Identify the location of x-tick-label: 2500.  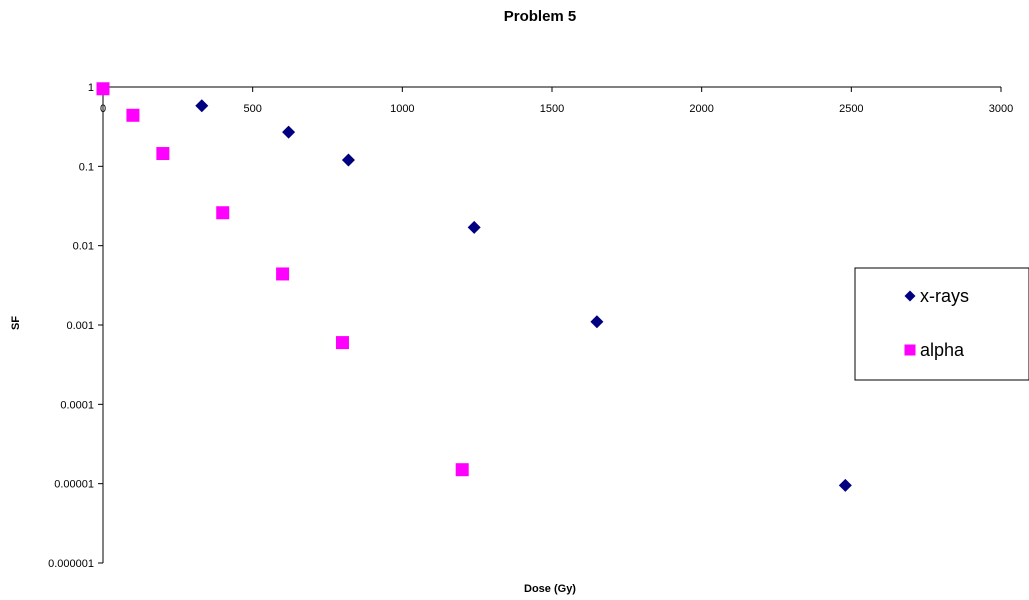
(851, 109).